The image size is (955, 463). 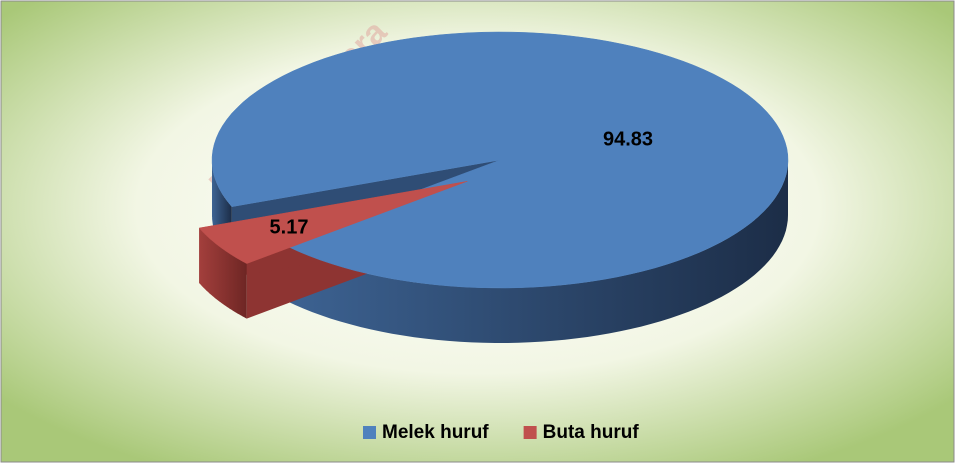 I want to click on data-label: 5.17, so click(x=289, y=228).